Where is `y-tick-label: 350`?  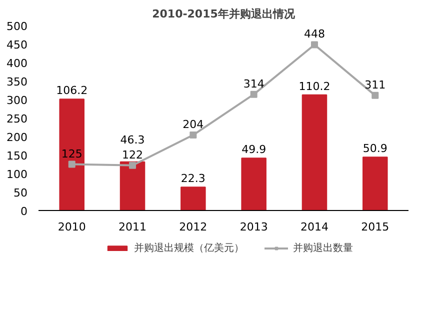 y-tick-label: 350 is located at coordinates (17, 82).